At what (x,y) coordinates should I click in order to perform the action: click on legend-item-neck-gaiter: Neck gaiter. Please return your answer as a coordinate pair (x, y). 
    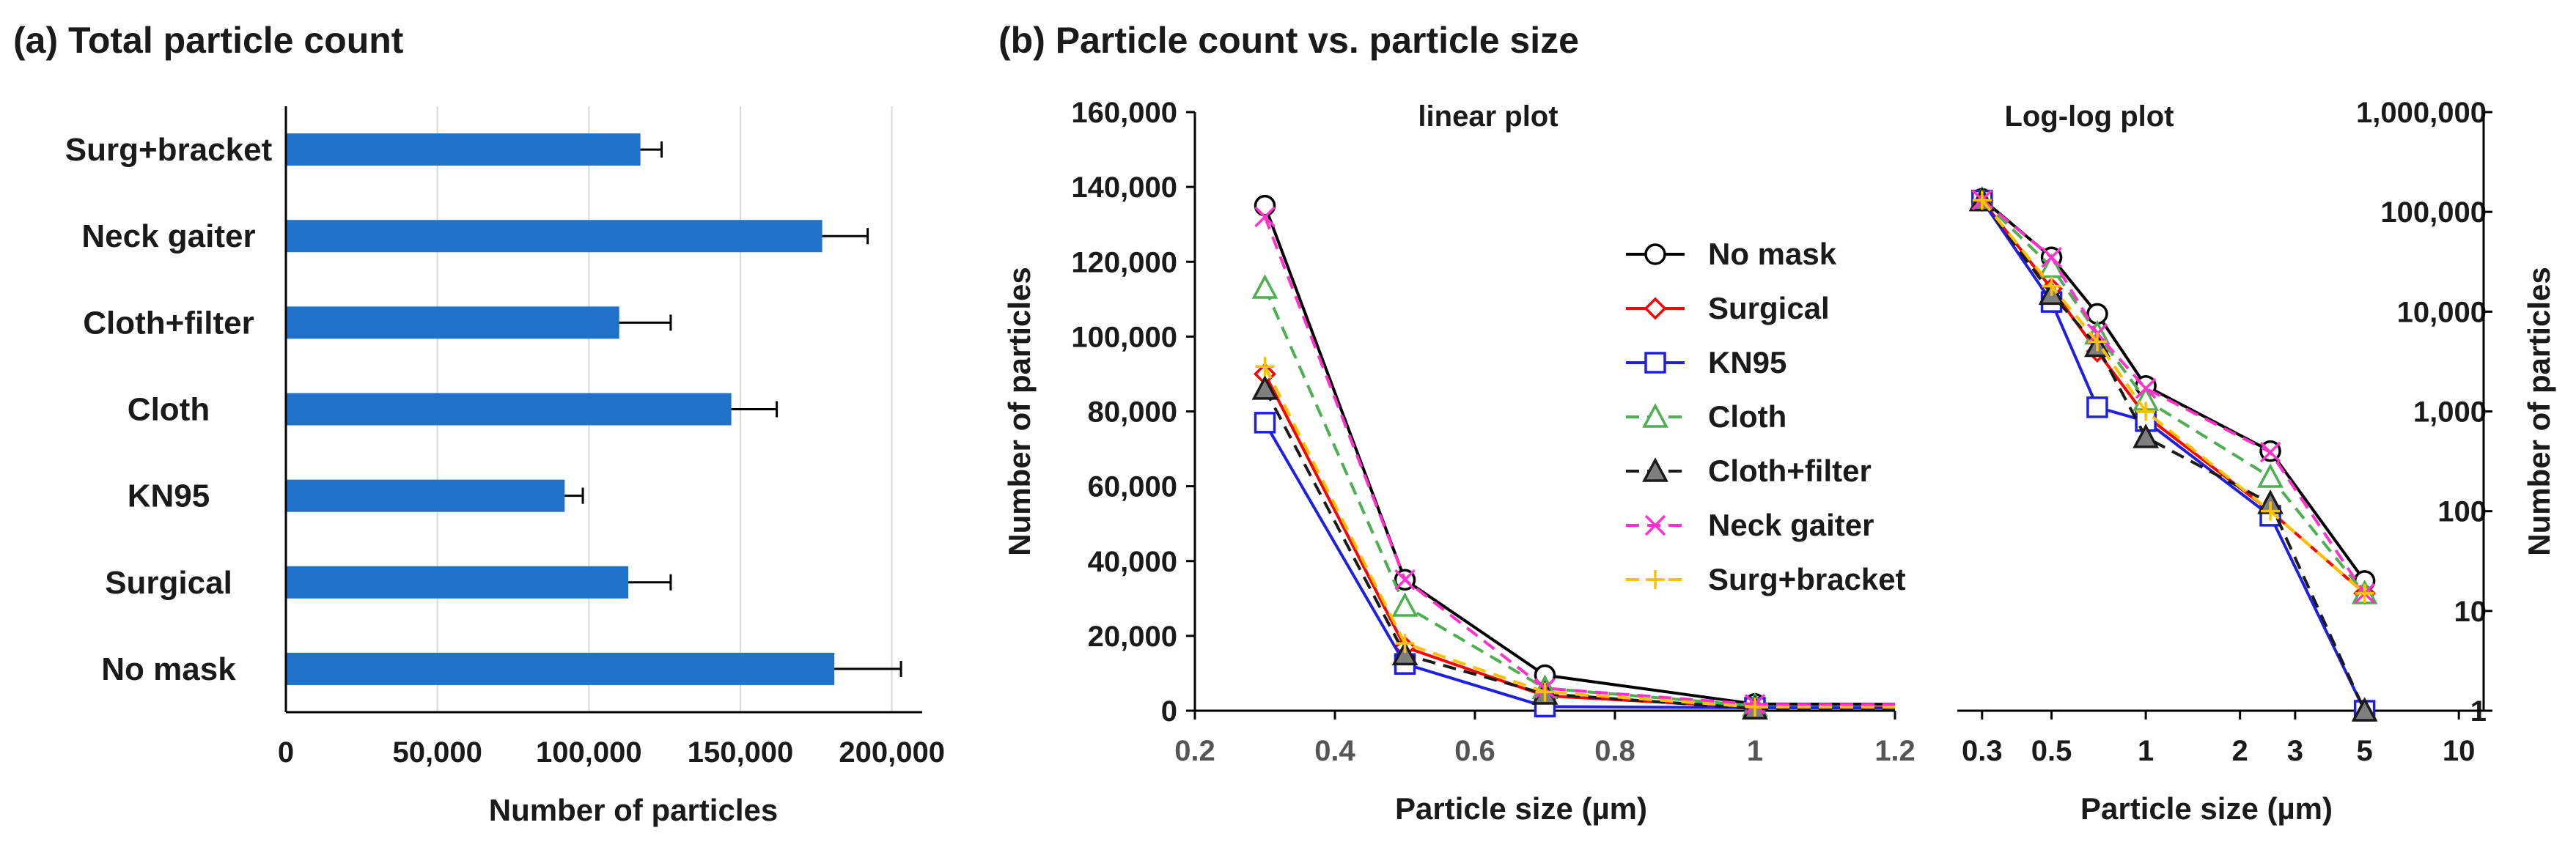
    Looking at the image, I should click on (1750, 525).